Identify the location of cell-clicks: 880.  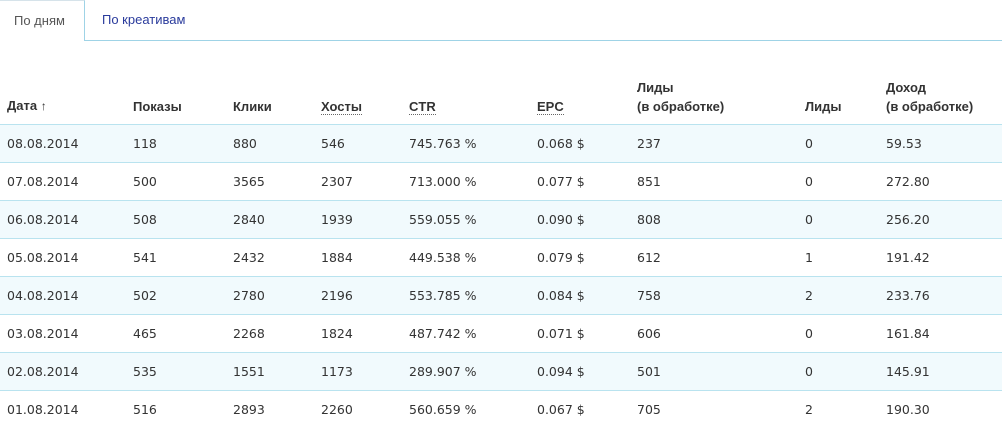
(270, 144).